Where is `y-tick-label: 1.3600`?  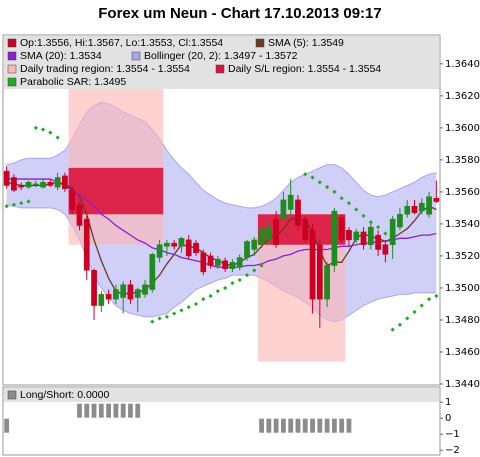 y-tick-label: 1.3600 is located at coordinates (462, 128).